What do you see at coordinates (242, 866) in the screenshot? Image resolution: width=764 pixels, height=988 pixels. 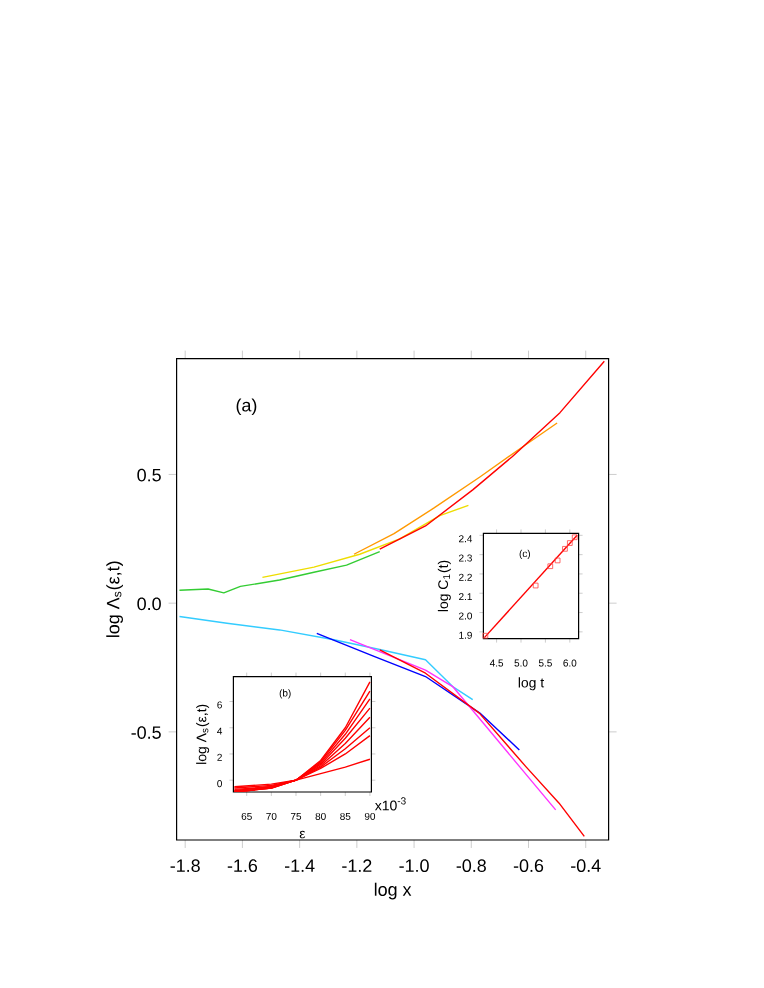 I see `x-tick-label: -1.6` at bounding box center [242, 866].